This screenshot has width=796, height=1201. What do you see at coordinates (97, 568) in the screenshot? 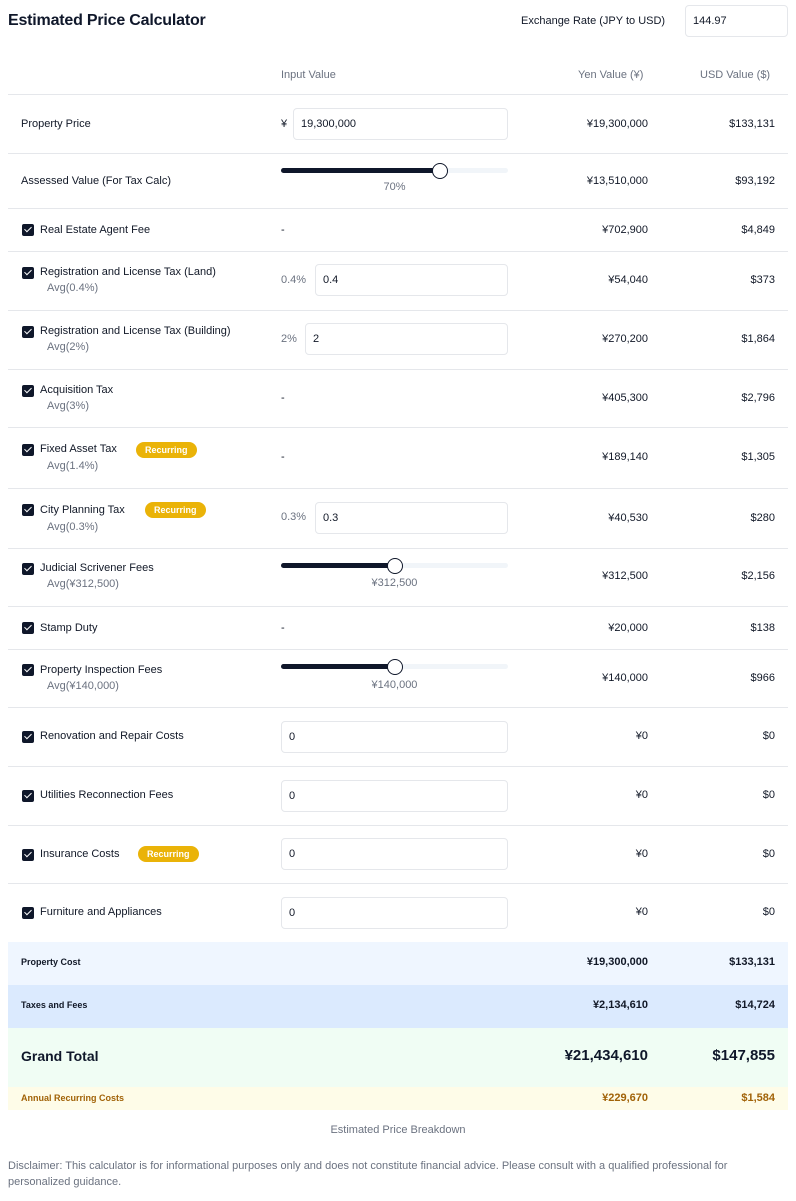
I see `scrivener-fees-label: Judicial Scrivener Fees` at bounding box center [97, 568].